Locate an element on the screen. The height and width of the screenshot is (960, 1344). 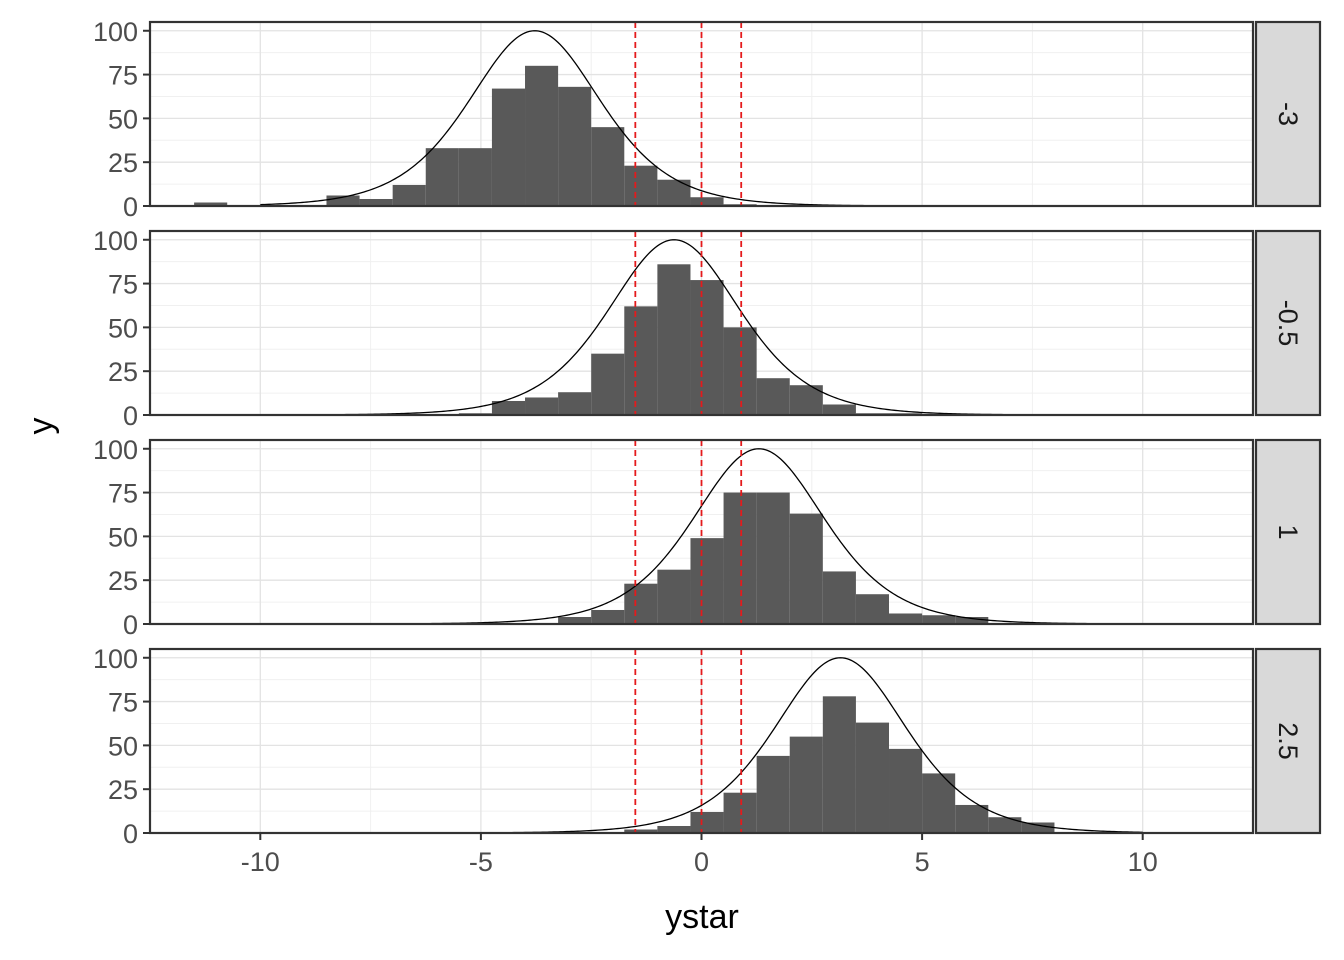
facet-strip-label: -0.5 is located at coordinates (1288, 323).